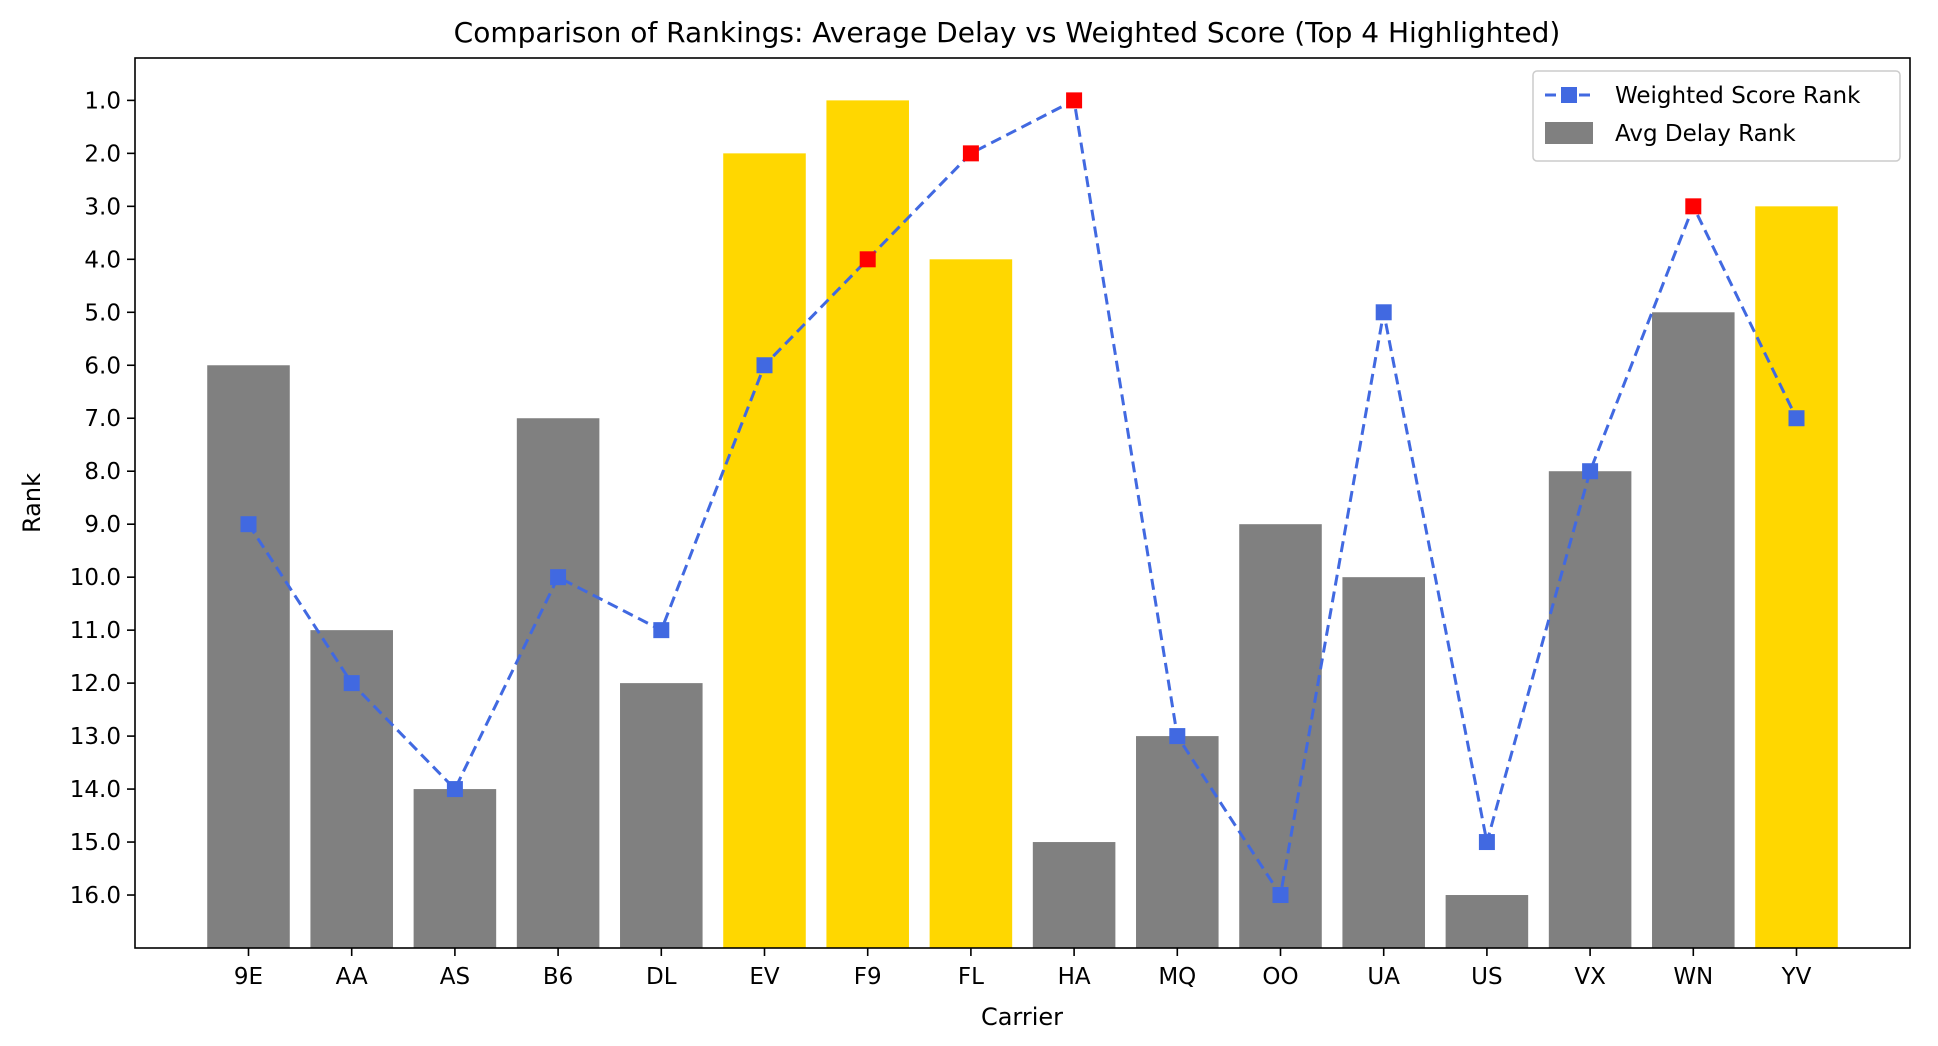 This screenshot has height=1046, width=1938. I want to click on y-tick-label: 9.0, so click(102, 525).